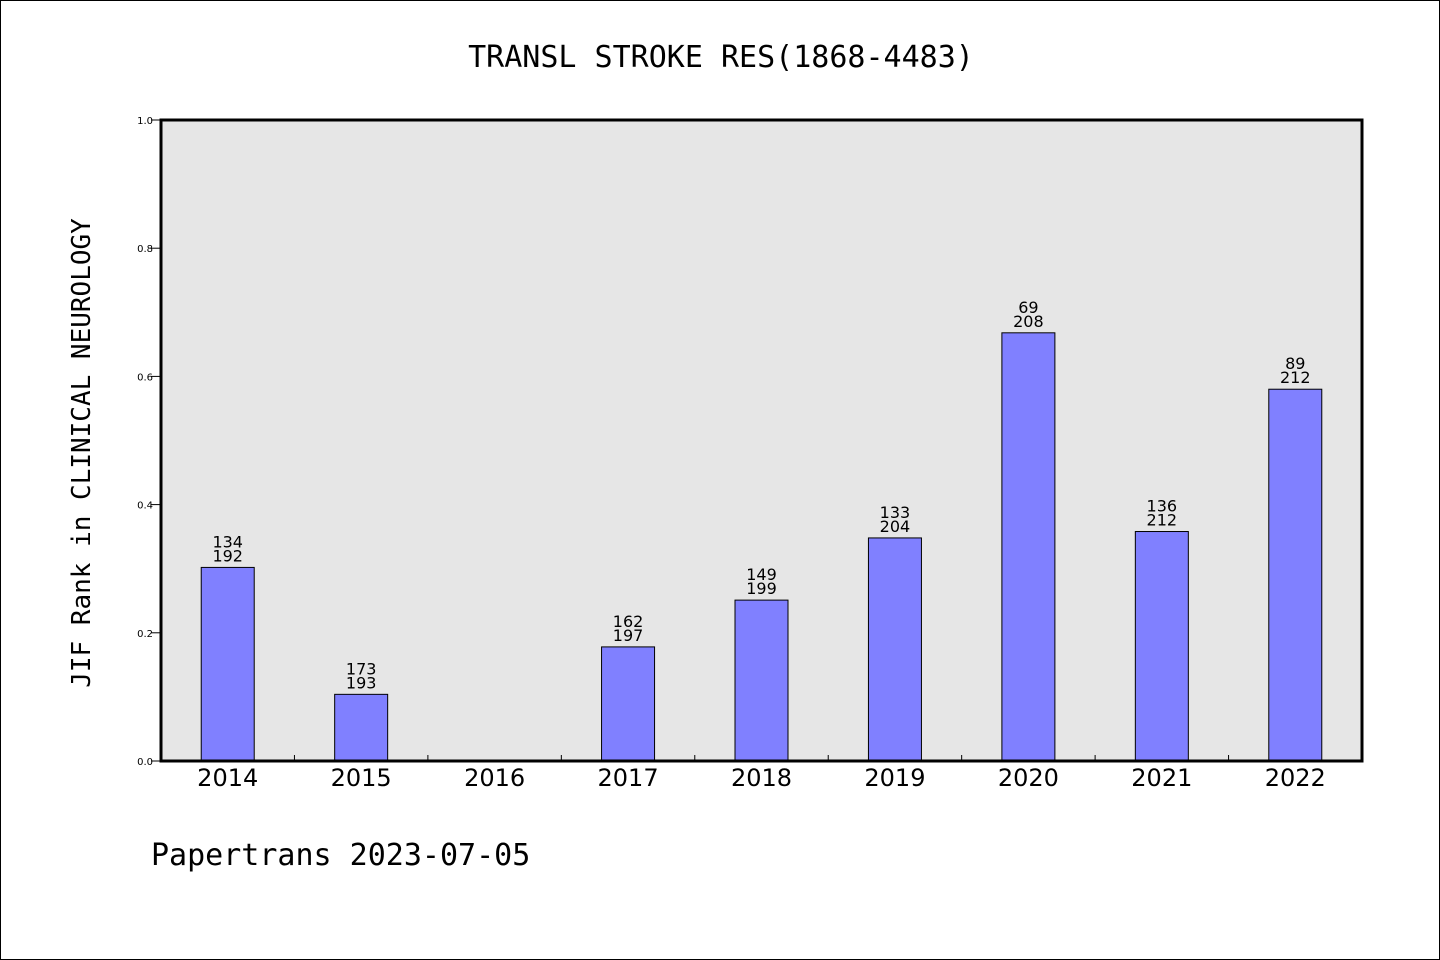 The height and width of the screenshot is (960, 1440). I want to click on footer-text: Papertrans 2023-07-05, so click(340, 855).